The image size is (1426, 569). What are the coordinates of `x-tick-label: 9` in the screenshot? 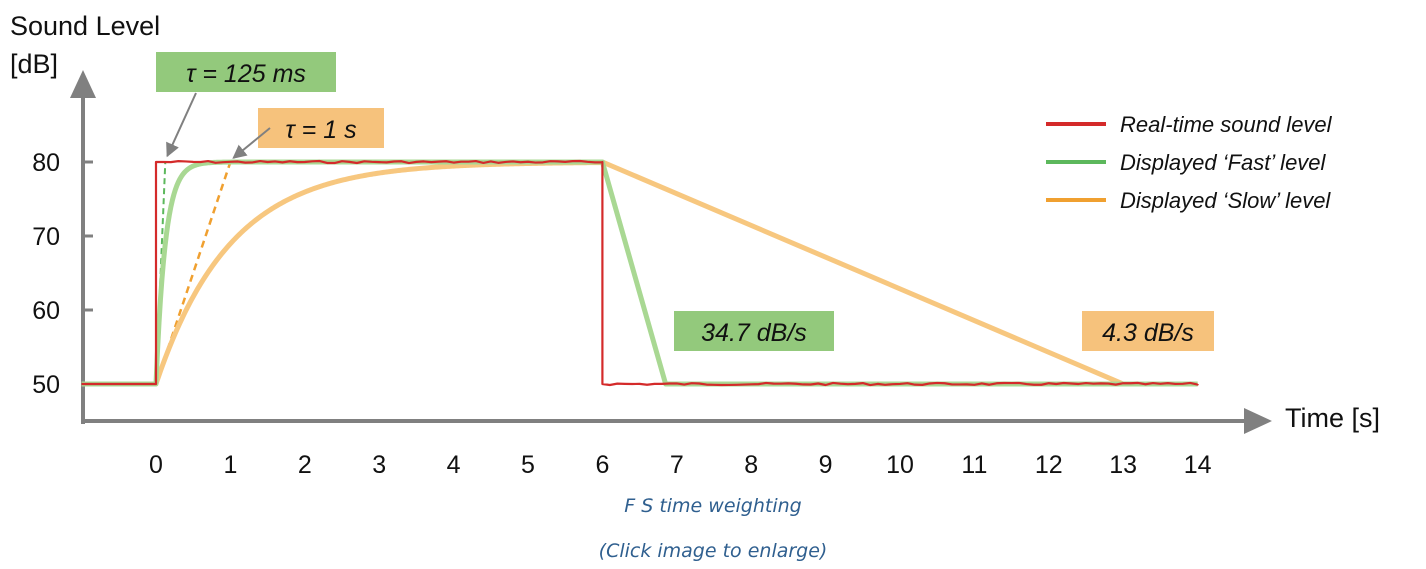 It's located at (826, 465).